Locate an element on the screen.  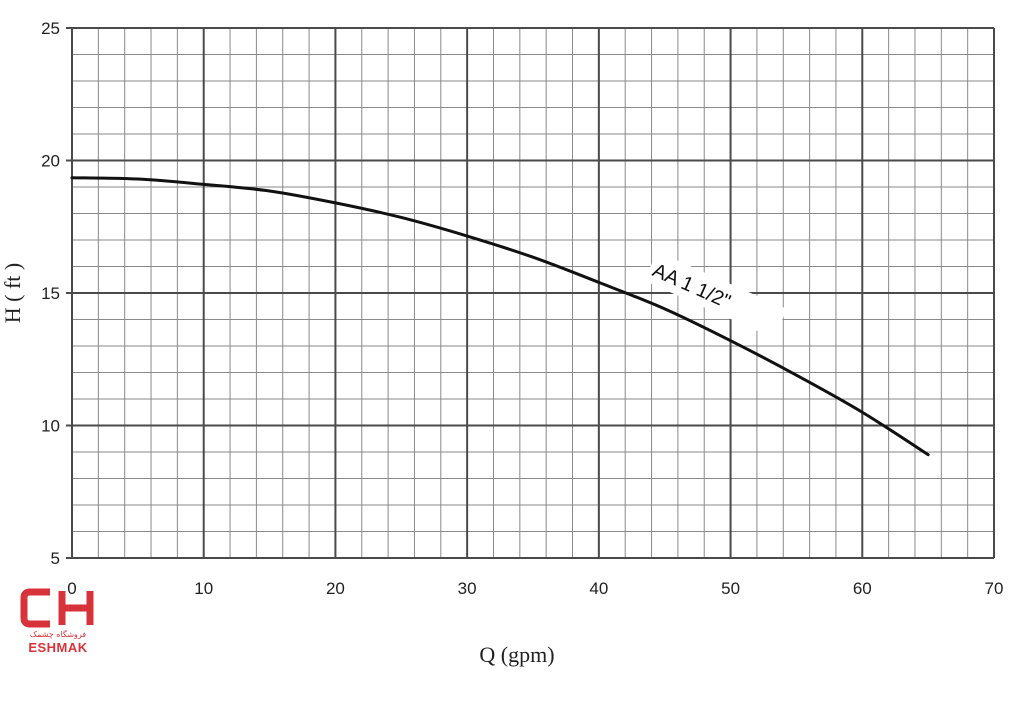
series-label-background is located at coordinates (715, 295).